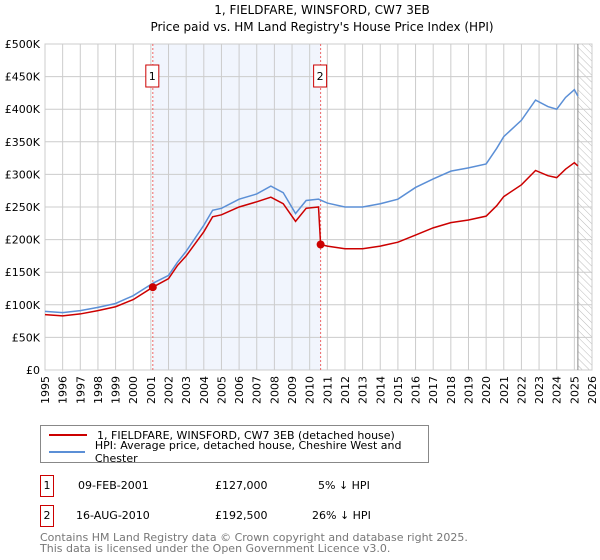 The height and width of the screenshot is (560, 600). Describe the element at coordinates (451, 390) in the screenshot. I see `x-tick-label: 2018` at that location.